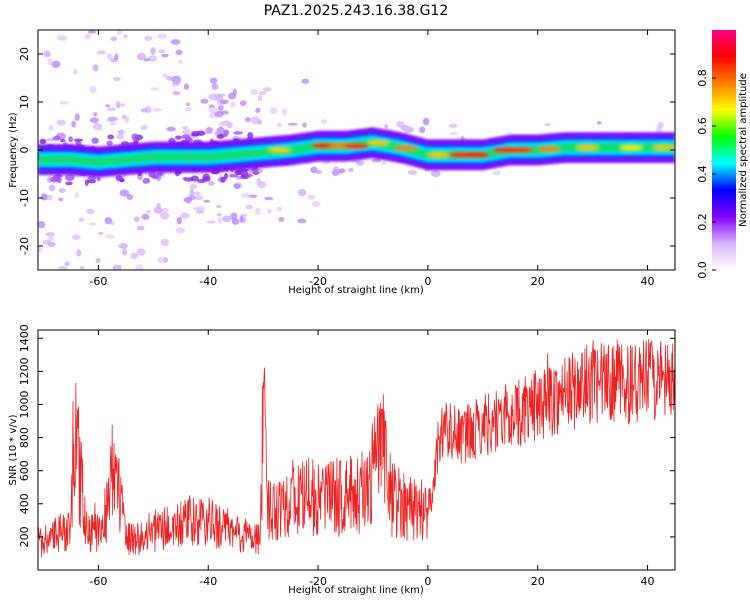 The width and height of the screenshot is (750, 600). I want to click on ridge-band-green, so click(356, 152).